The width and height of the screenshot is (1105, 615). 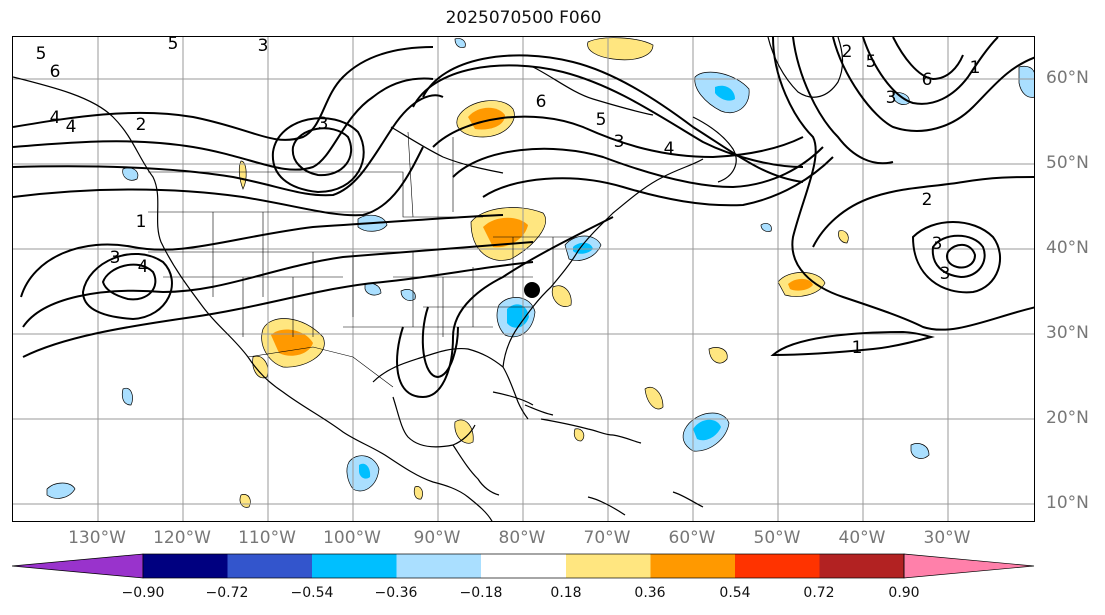 What do you see at coordinates (532, 290) in the screenshot?
I see `location-marker-dot` at bounding box center [532, 290].